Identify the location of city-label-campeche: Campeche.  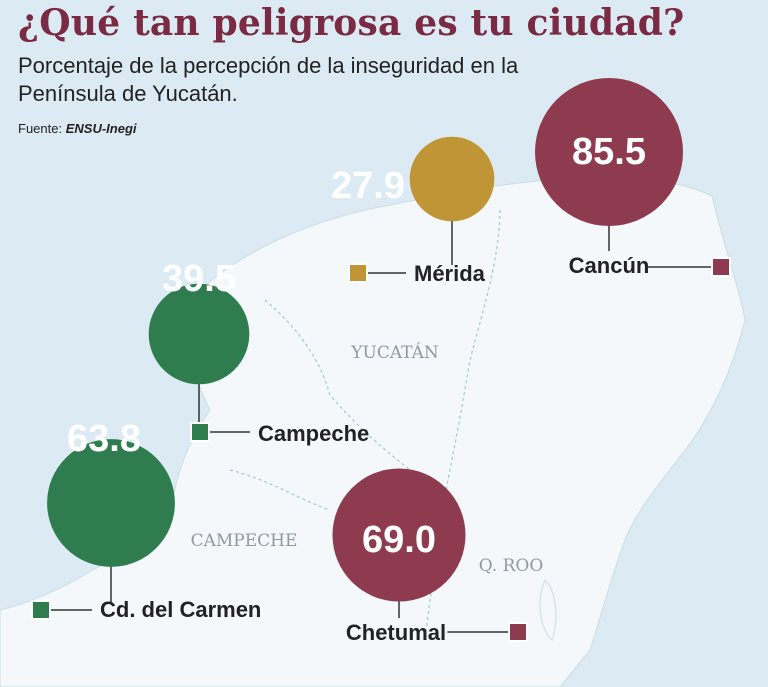
(313, 433).